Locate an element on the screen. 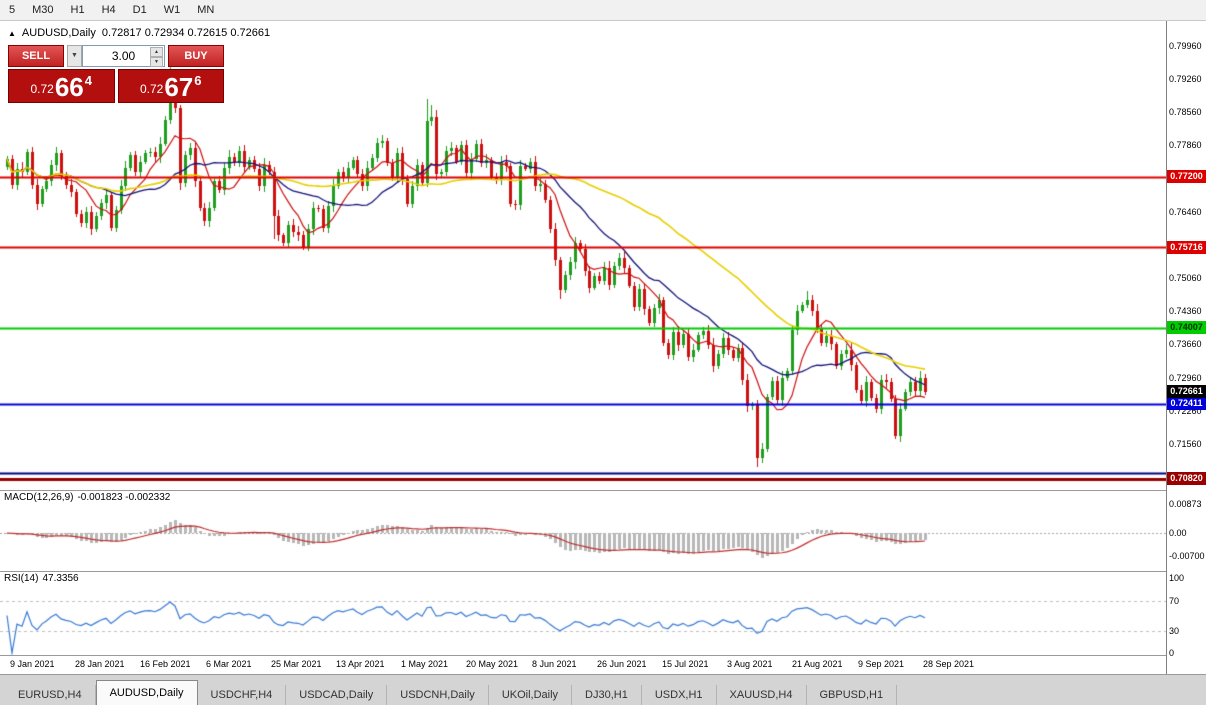  chart-symbol-label: AUDUSD,Daily is located at coordinates (58, 33).